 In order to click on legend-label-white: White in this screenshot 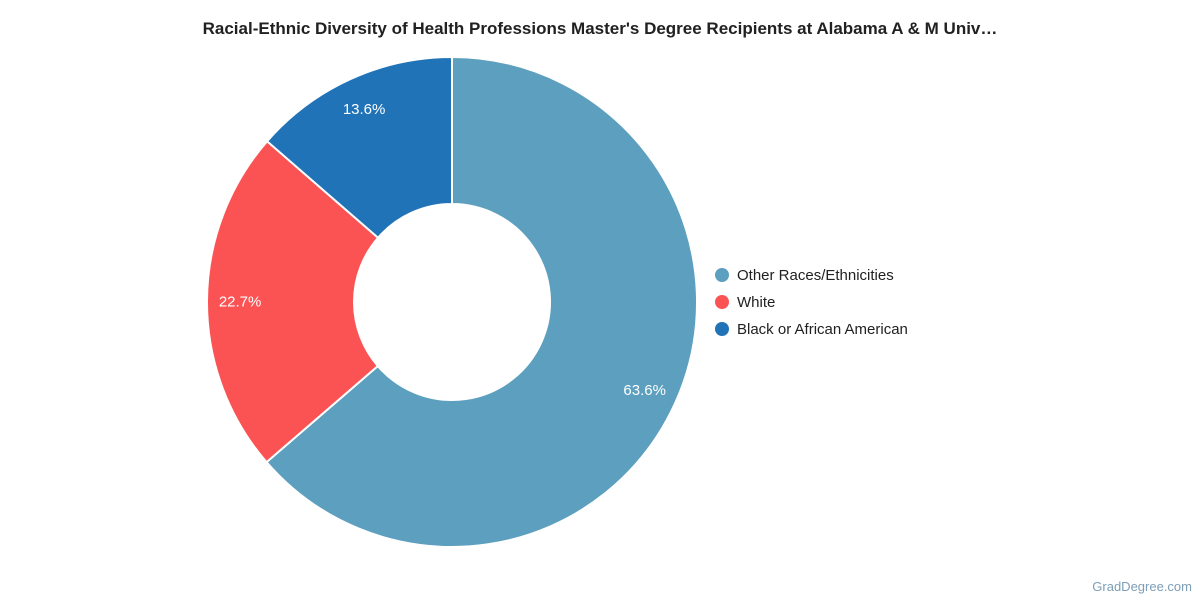, I will do `click(756, 302)`.